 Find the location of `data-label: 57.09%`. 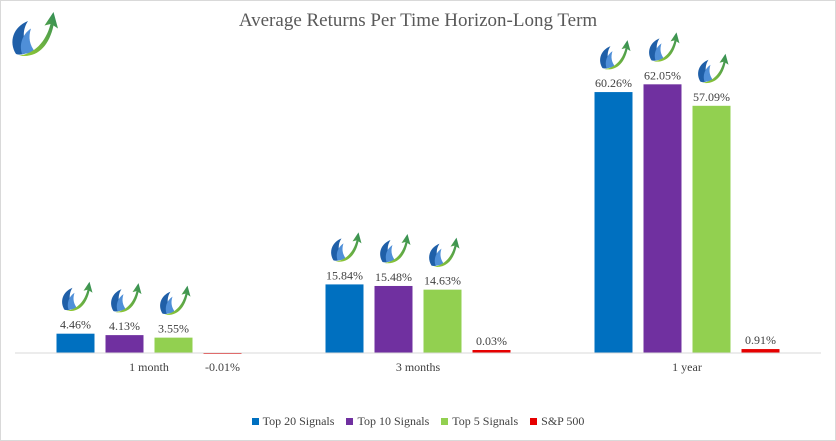

data-label: 57.09% is located at coordinates (711, 97).